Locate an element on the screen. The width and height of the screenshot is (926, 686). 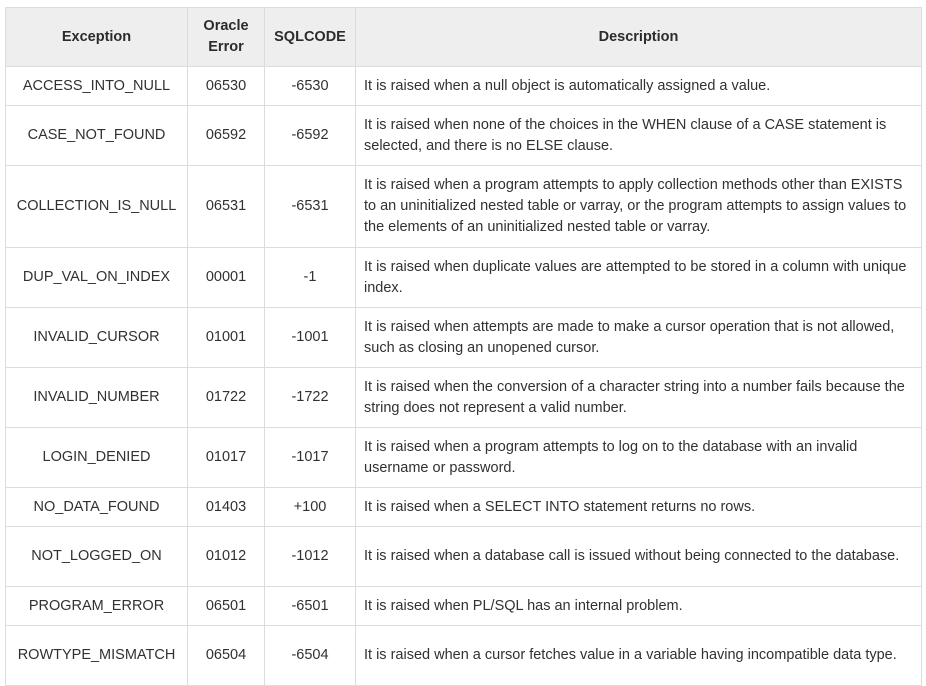
cell-sqlcode: -6530 is located at coordinates (310, 86).